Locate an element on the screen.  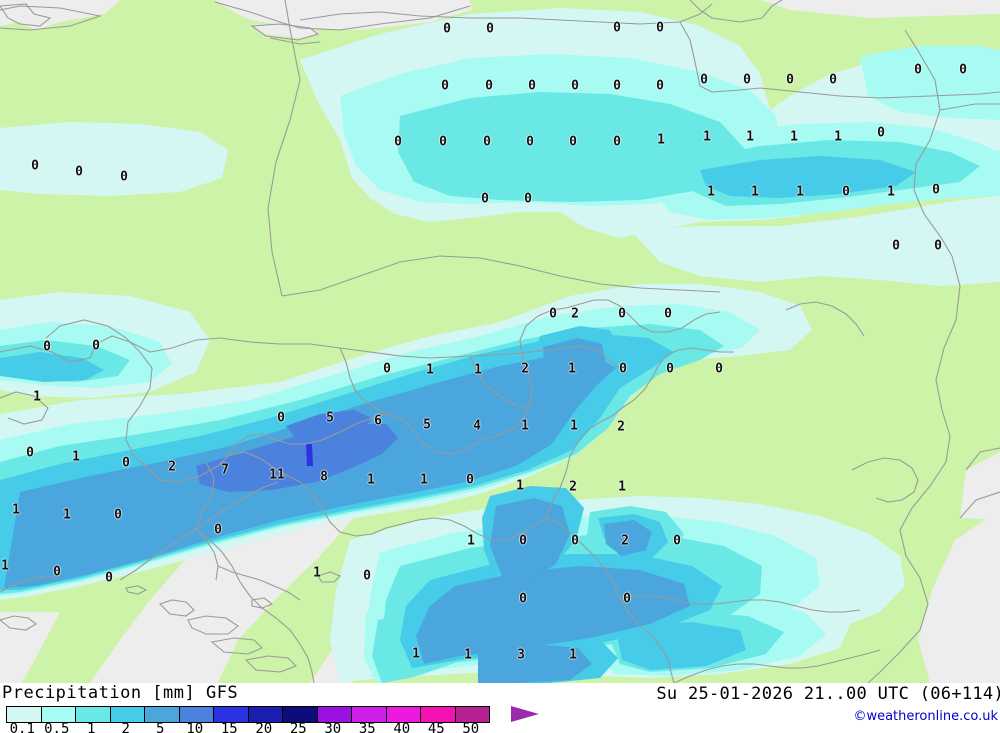
legend-tick-5: 5 is located at coordinates (160, 727).